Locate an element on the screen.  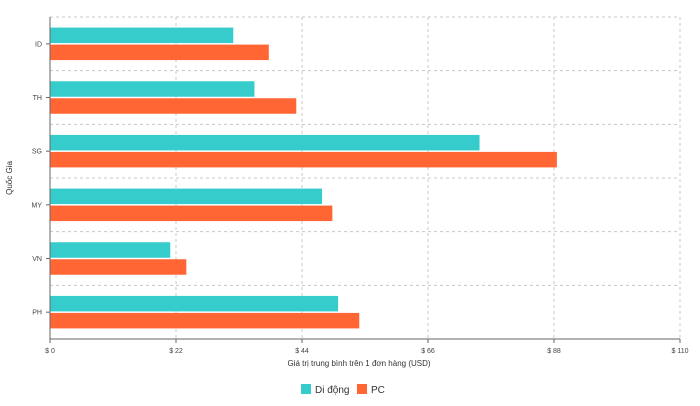
x-tick-label: $ 22 is located at coordinates (176, 351).